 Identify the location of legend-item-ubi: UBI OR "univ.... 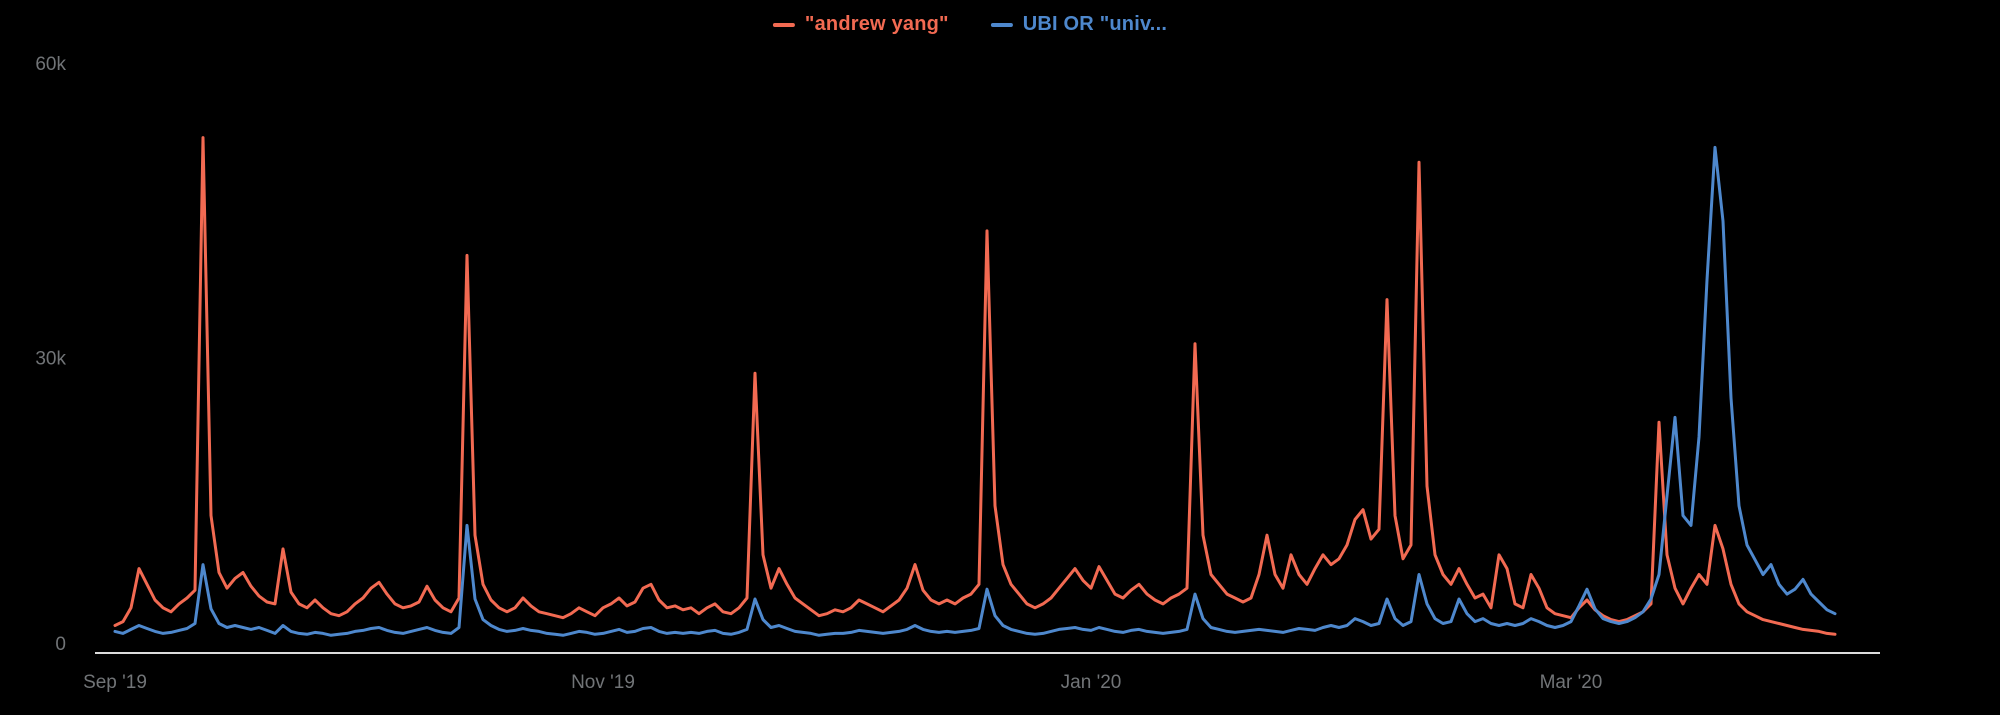
(1079, 24).